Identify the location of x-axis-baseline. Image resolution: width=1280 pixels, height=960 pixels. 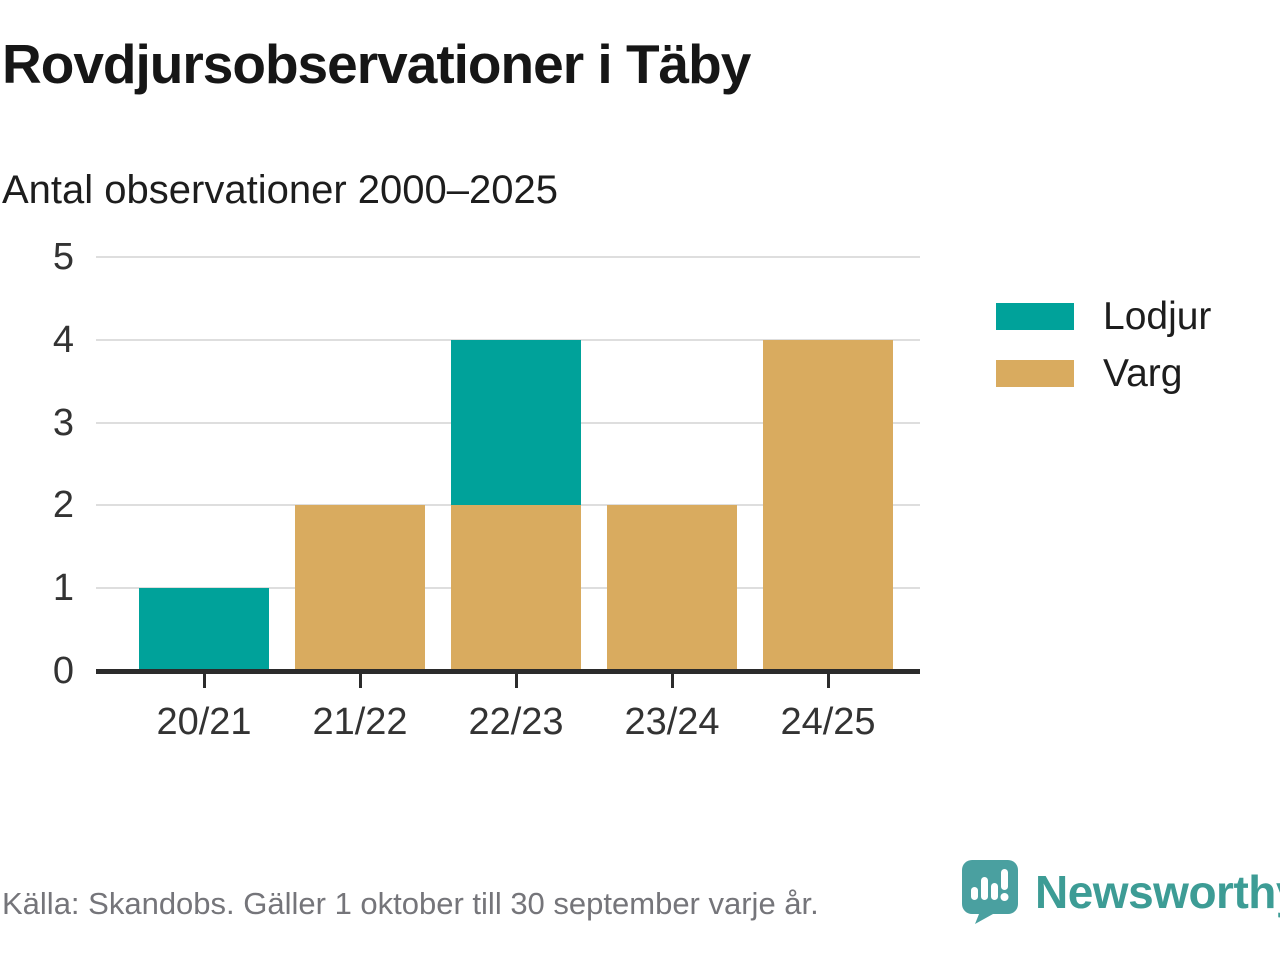
(508, 671).